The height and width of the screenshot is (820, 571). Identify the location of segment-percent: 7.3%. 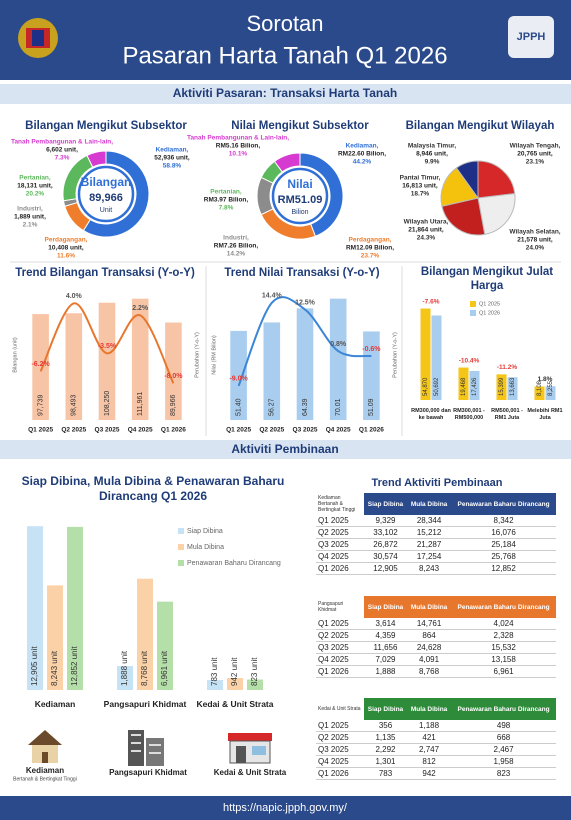
(62, 158).